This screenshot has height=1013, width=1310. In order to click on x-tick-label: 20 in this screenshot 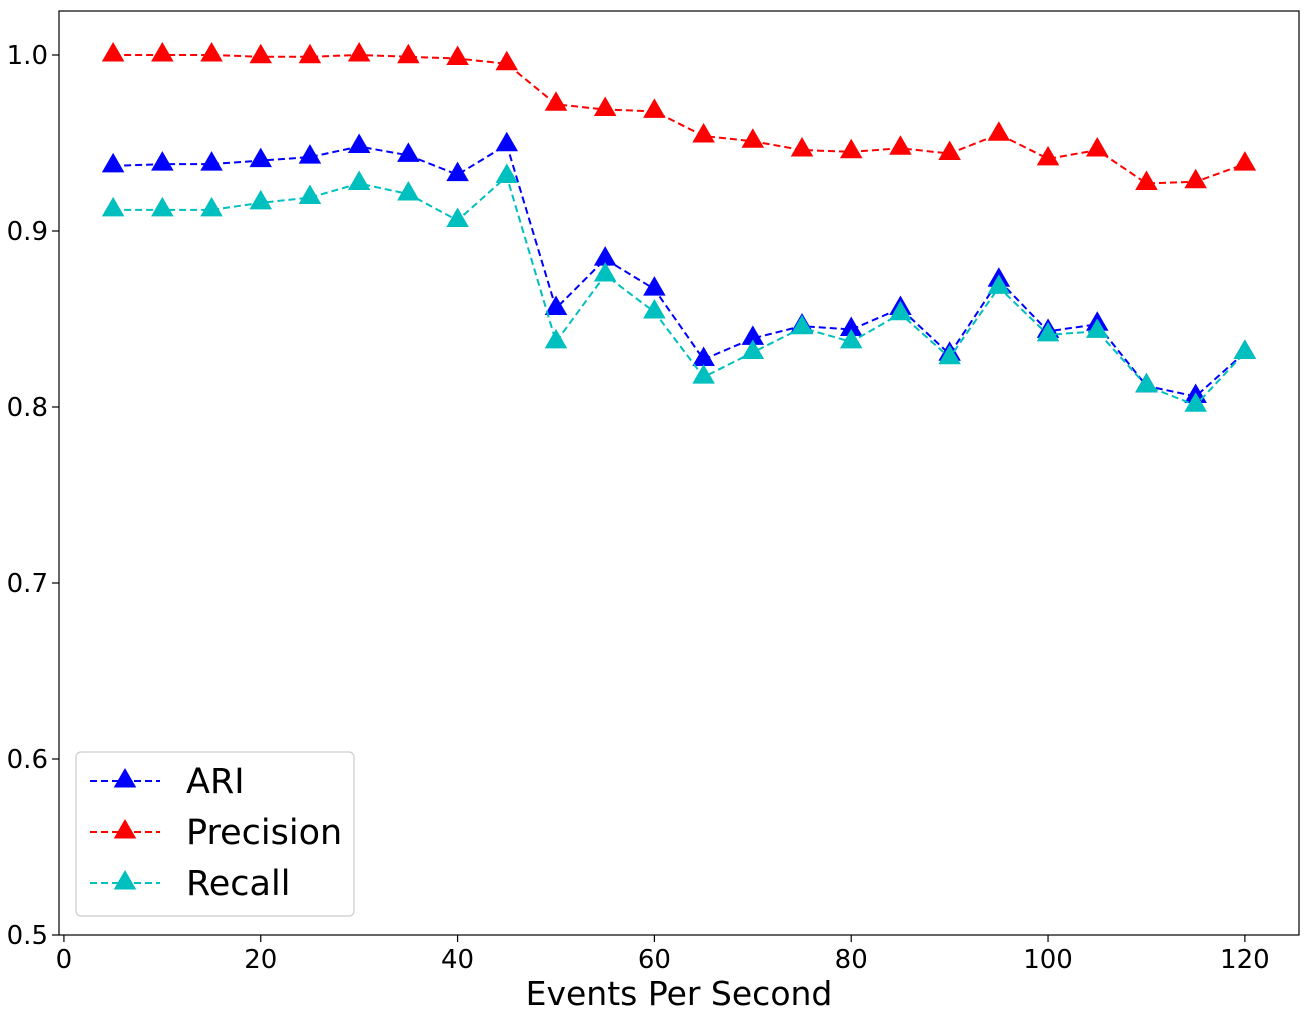, I will do `click(260, 960)`.